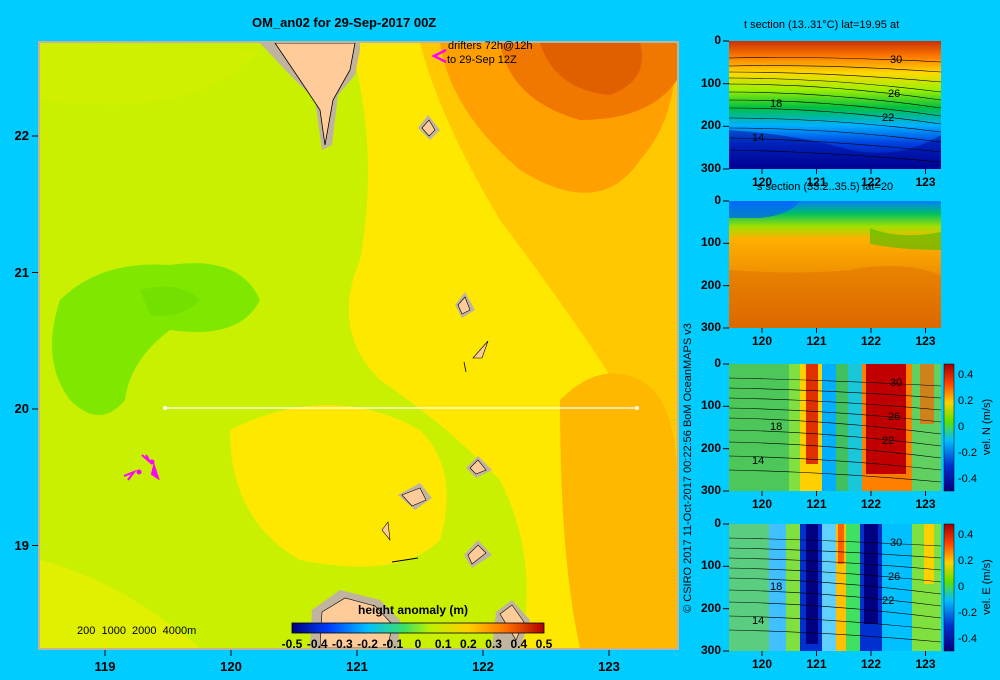 The image size is (1000, 680). Describe the element at coordinates (519, 644) in the screenshot. I see `colorbar-tick-label: 0.4` at that location.